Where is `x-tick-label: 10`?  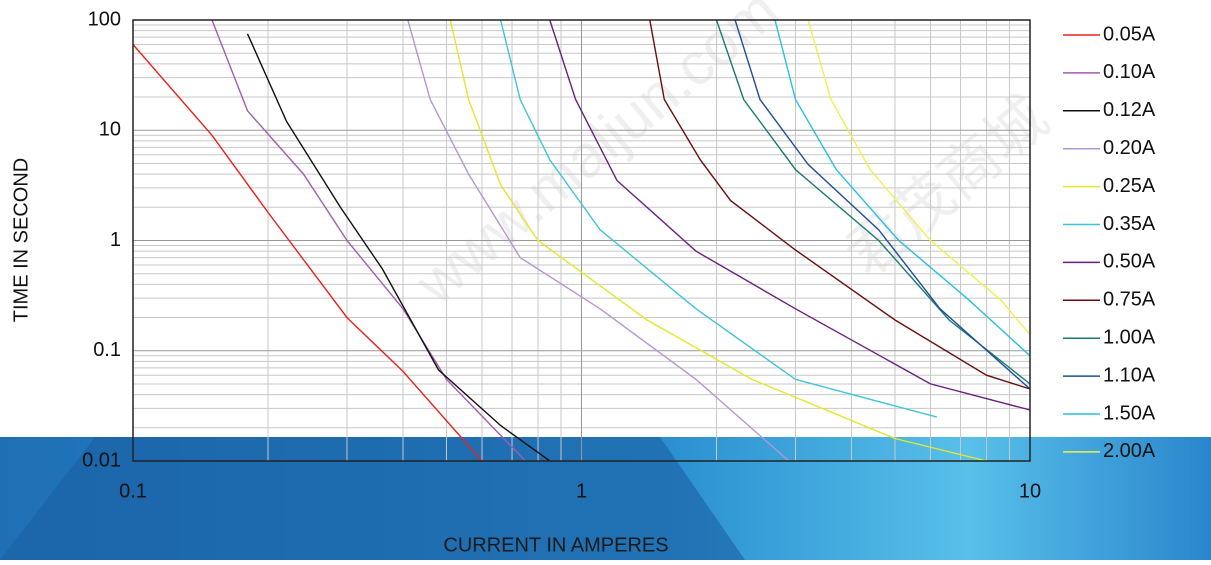 x-tick-label: 10 is located at coordinates (1030, 491).